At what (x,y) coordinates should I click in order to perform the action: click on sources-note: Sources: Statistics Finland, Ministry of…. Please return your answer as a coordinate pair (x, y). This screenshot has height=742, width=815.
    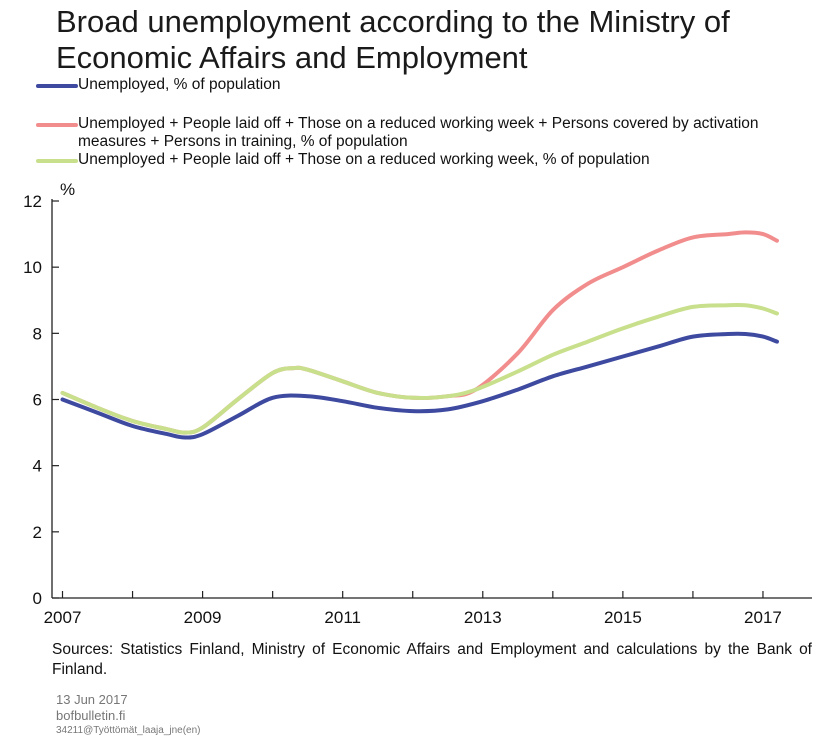
    Looking at the image, I should click on (432, 659).